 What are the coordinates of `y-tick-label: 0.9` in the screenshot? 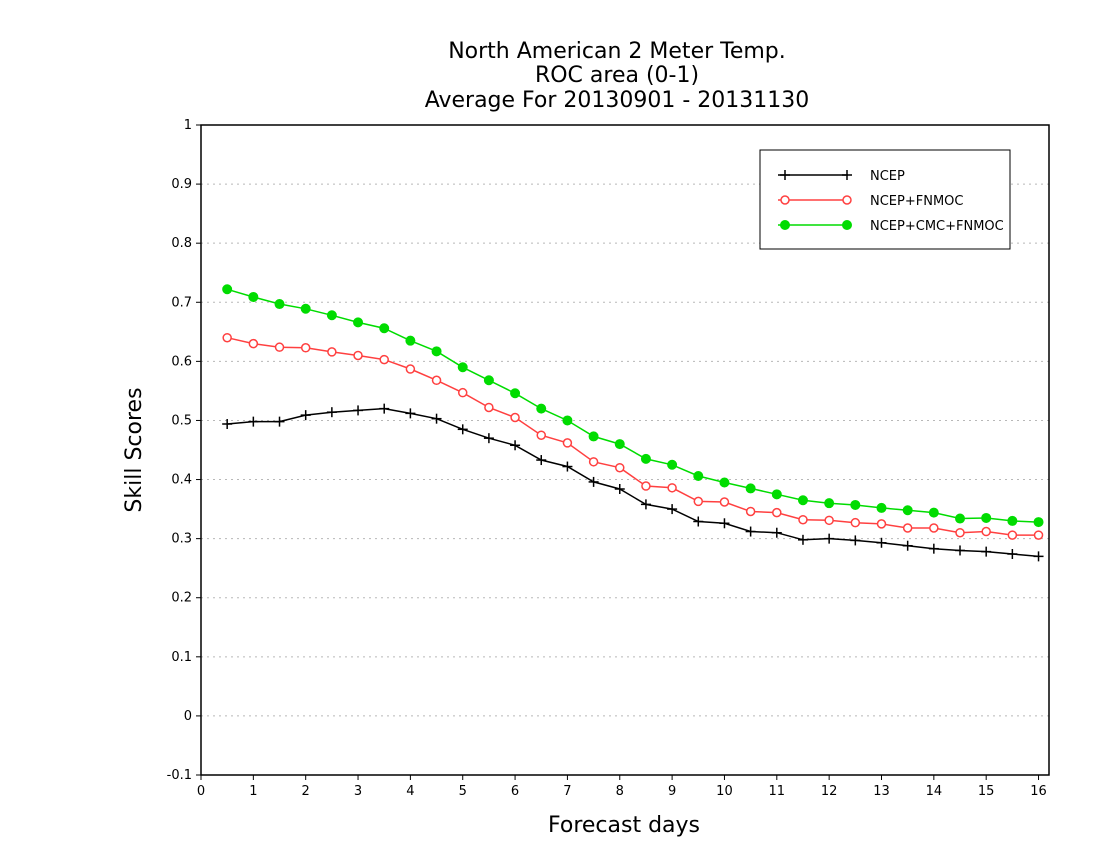 It's located at (181, 184).